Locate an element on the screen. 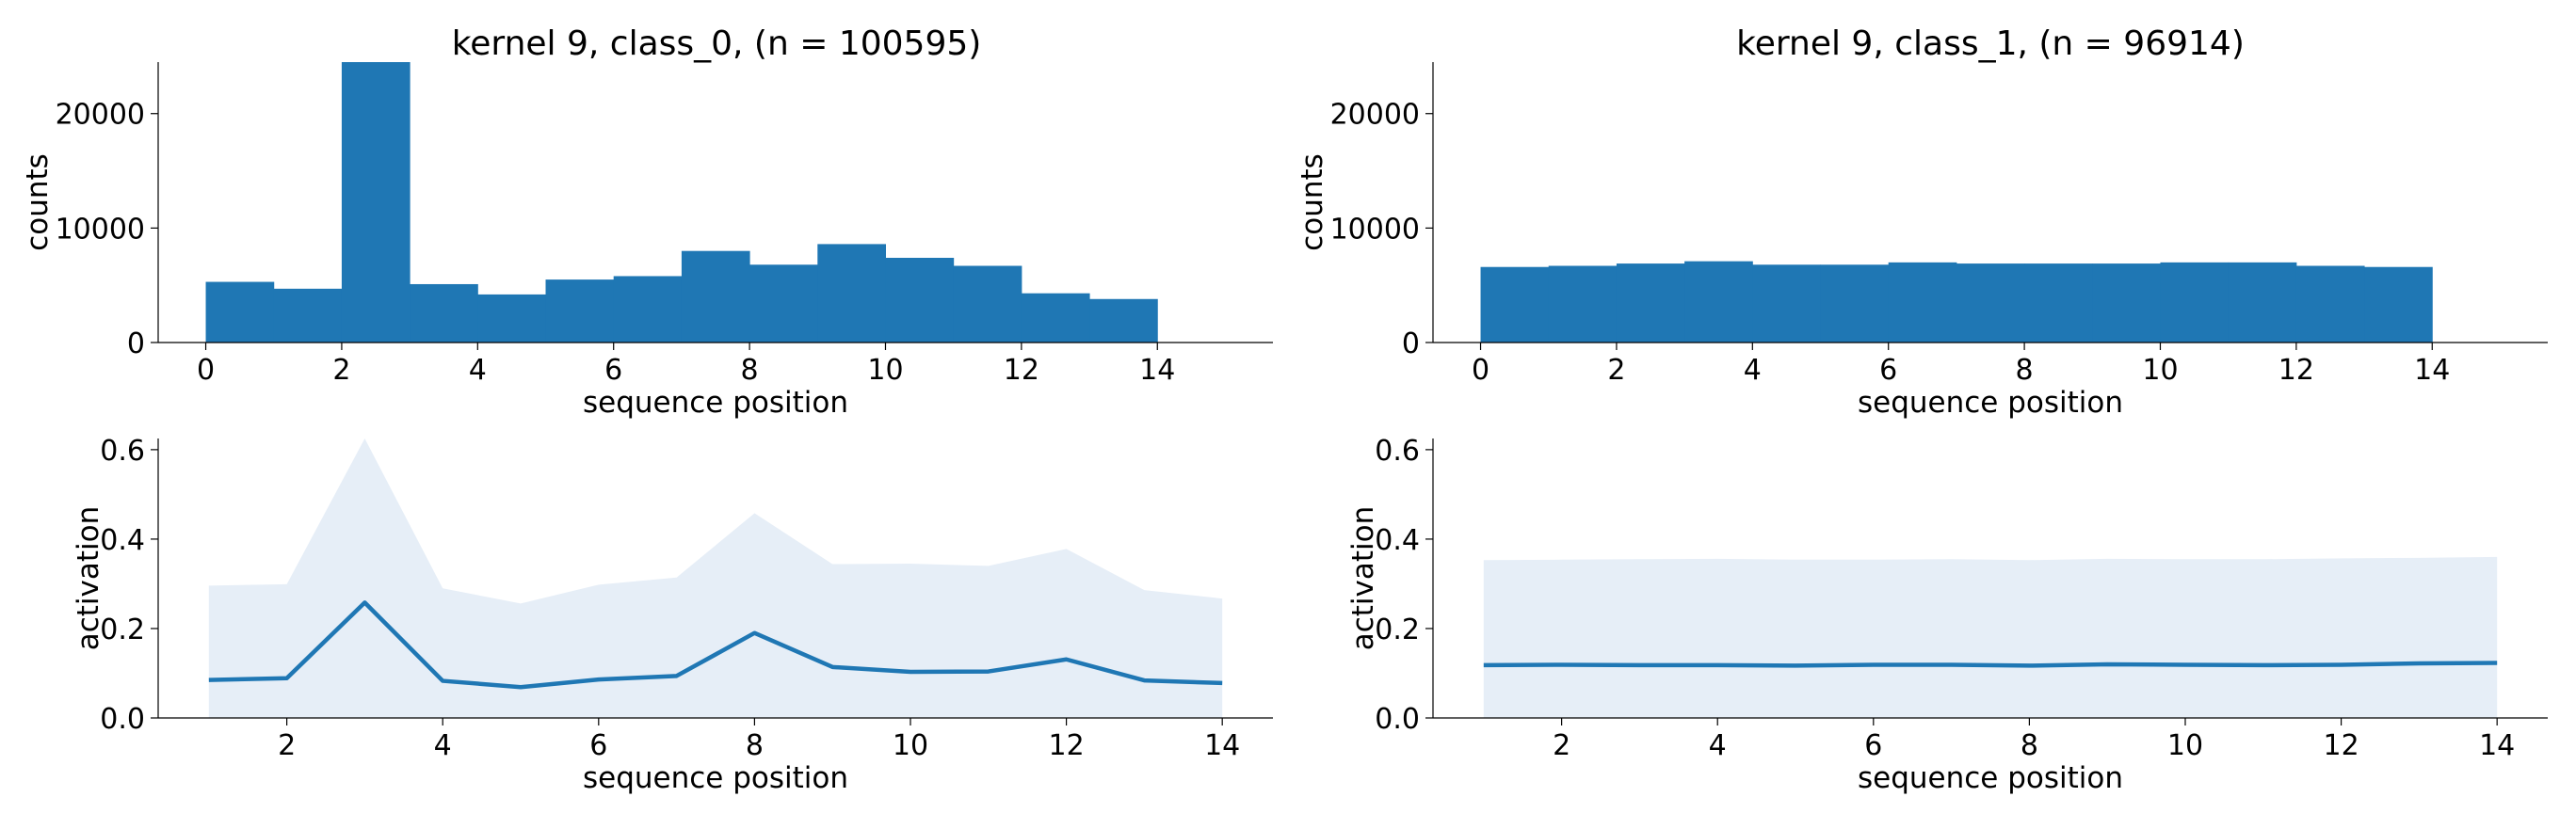  chart-title: kernel 9, class_0, (n = 100595) is located at coordinates (717, 43).